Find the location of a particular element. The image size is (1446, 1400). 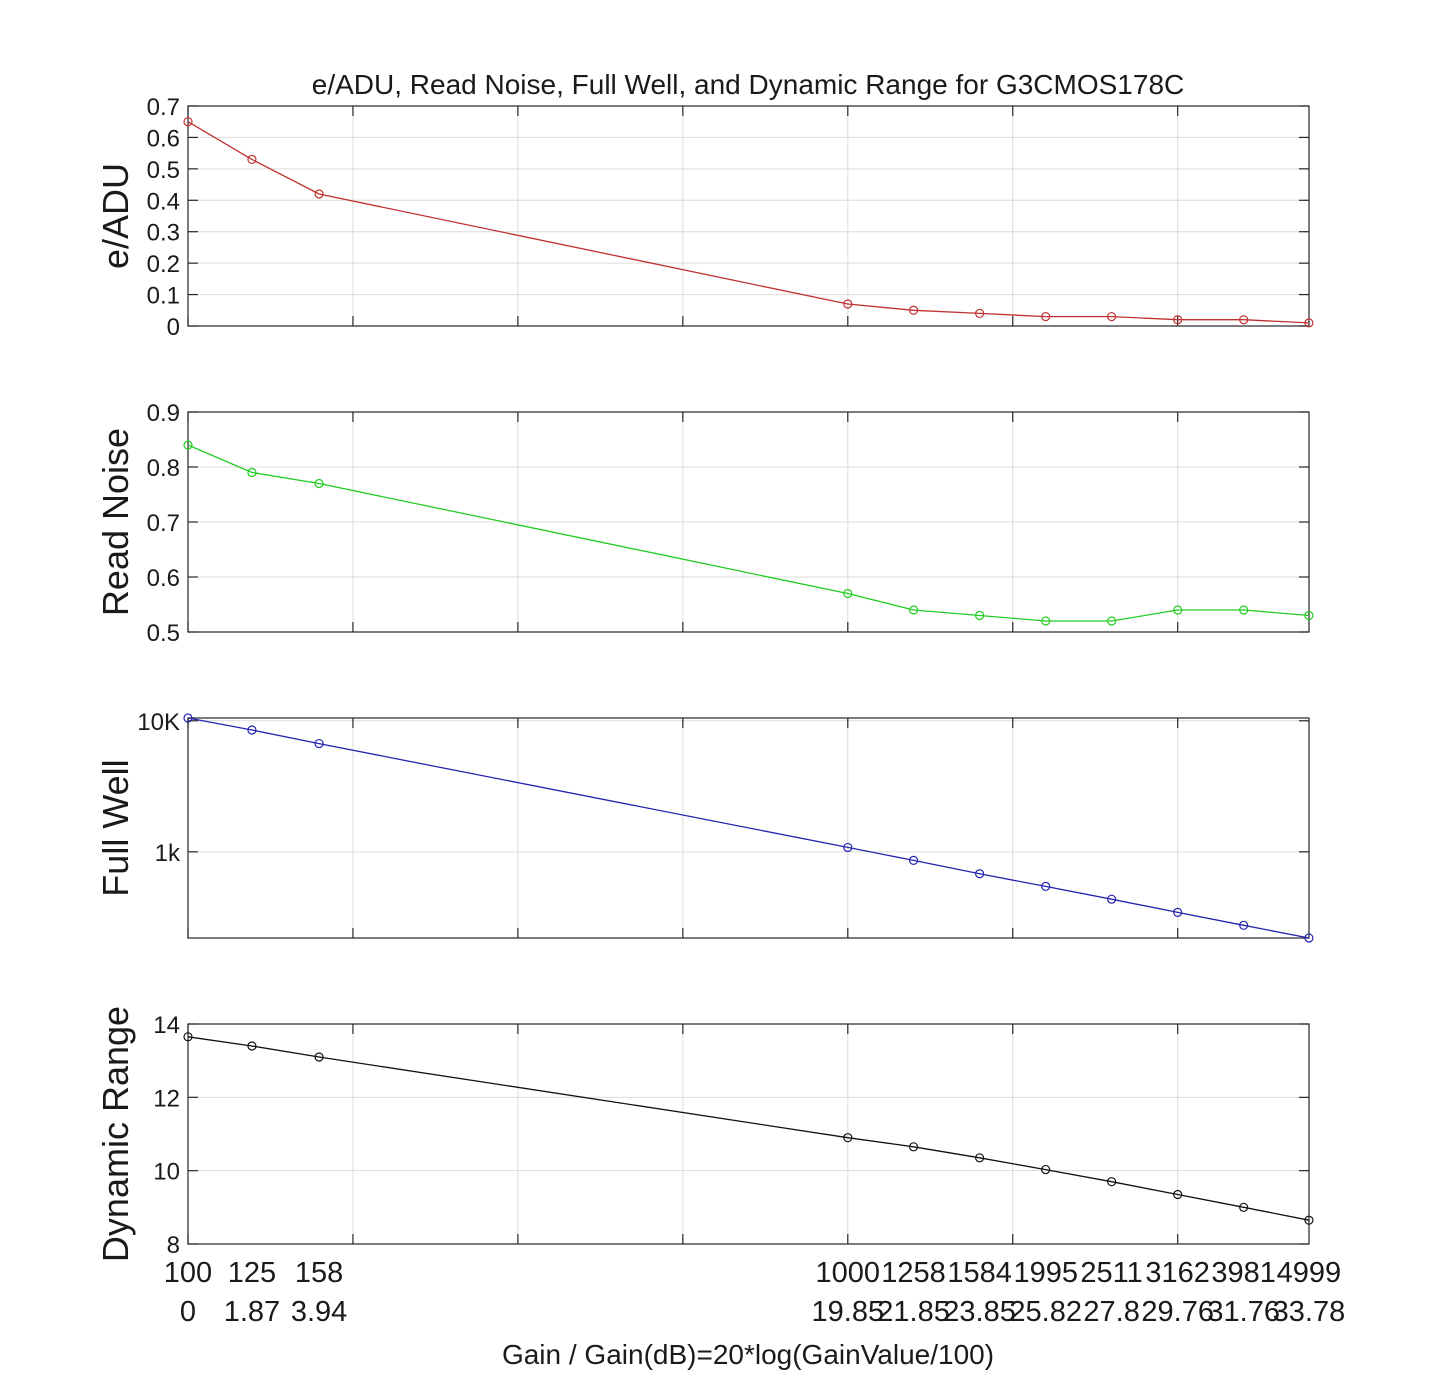

x-tick-label-gain: 1258 is located at coordinates (913, 1273).